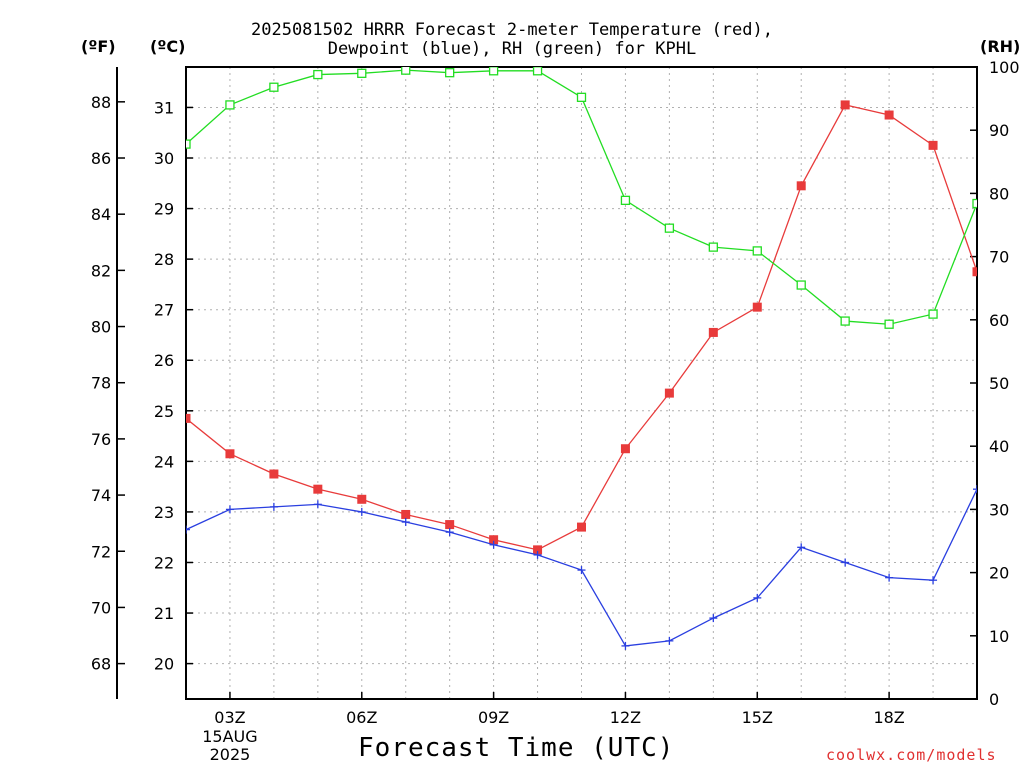 The image size is (1024, 768). Describe the element at coordinates (101, 214) in the screenshot. I see `fahrenheit-tick-label: 84` at that location.